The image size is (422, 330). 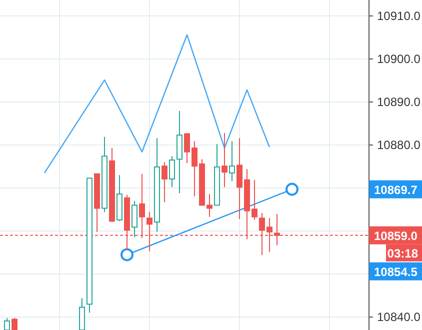 What do you see at coordinates (402, 253) in the screenshot?
I see `text: 03:18` at bounding box center [402, 253].